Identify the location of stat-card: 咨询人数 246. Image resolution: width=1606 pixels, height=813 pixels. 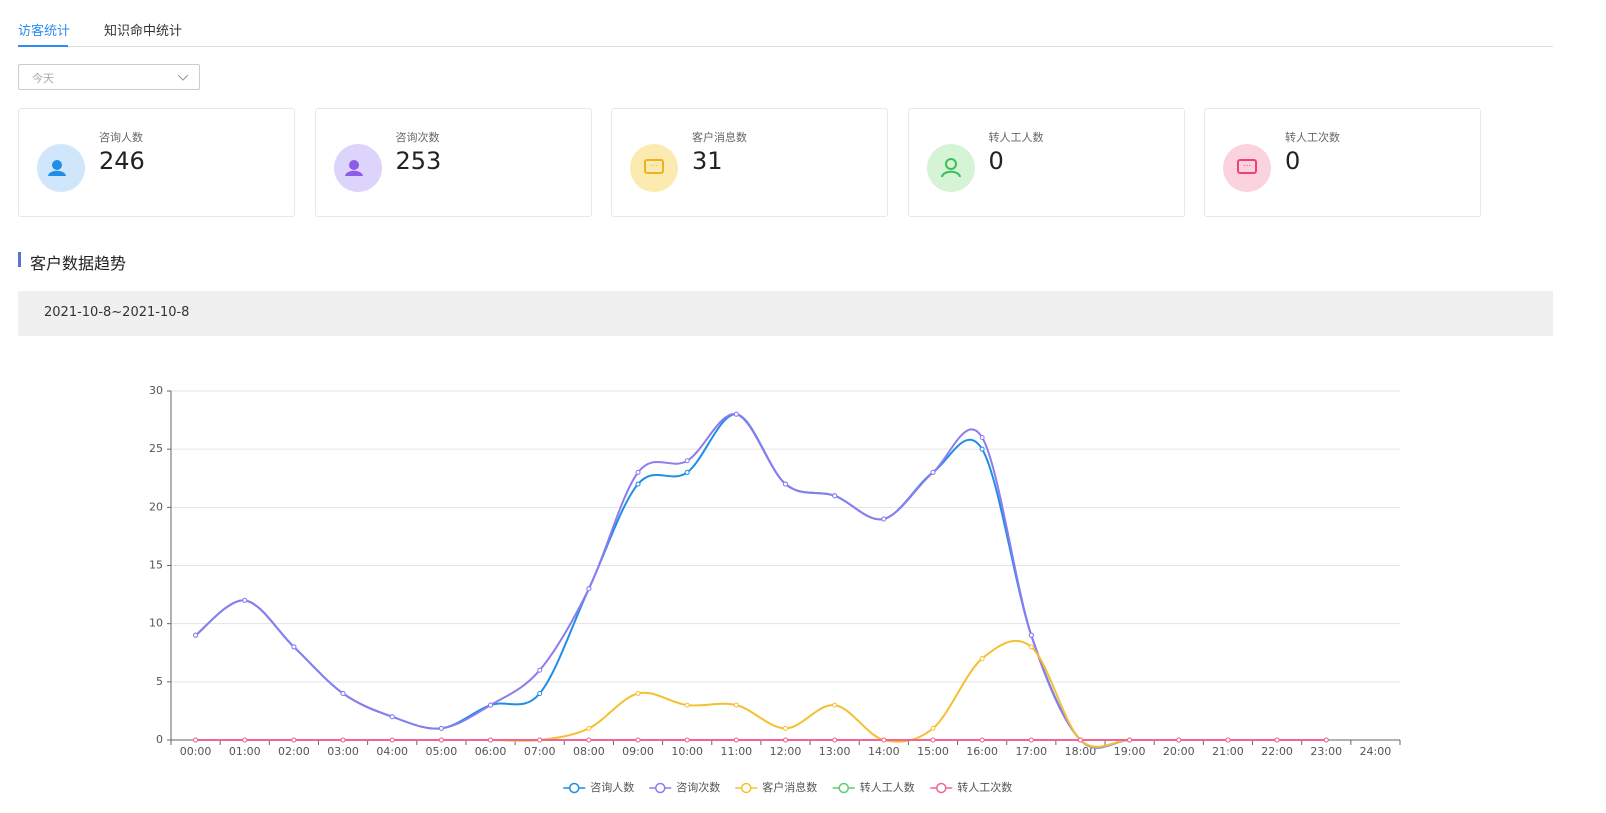
(156, 162).